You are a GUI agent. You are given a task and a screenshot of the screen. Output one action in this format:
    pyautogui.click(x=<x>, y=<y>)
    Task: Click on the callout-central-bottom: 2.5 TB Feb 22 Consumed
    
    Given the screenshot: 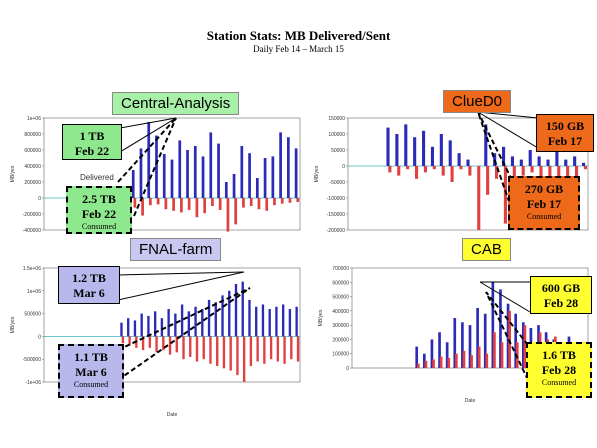 What is the action you would take?
    pyautogui.click(x=99, y=210)
    